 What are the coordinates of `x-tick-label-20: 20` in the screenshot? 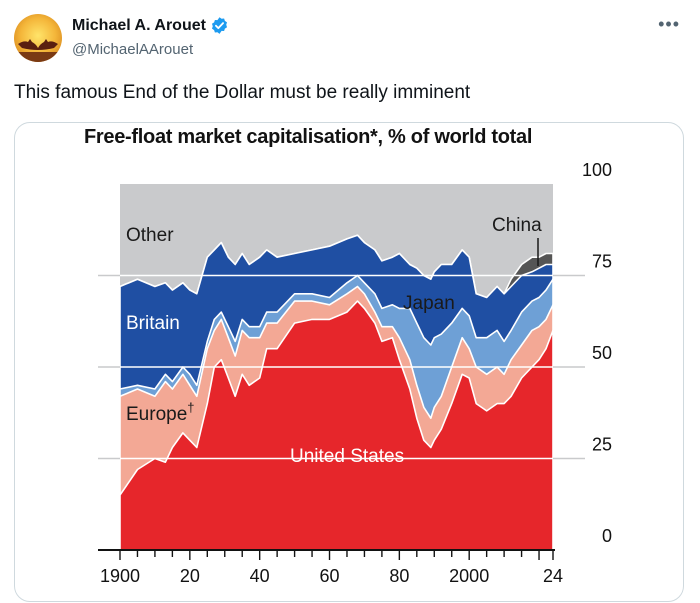 It's located at (190, 576).